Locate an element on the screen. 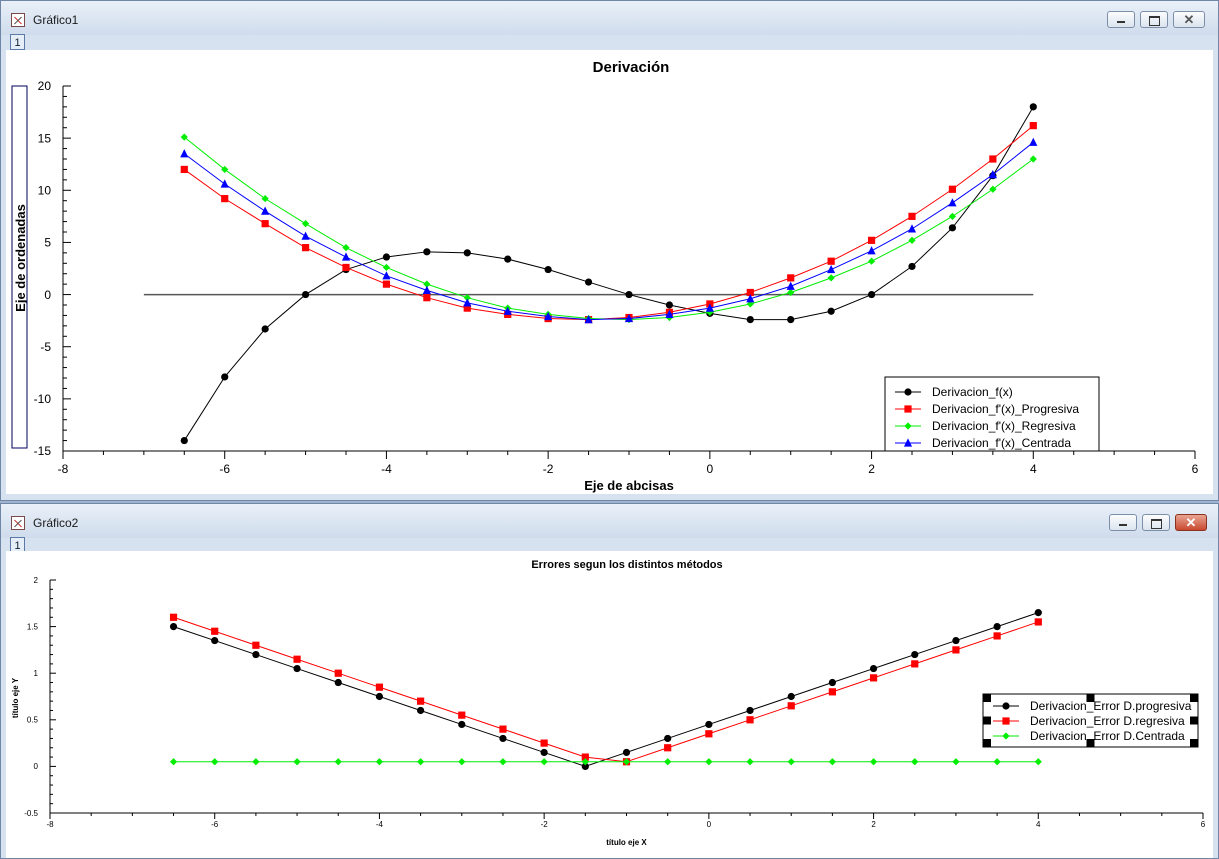  chart-title: Errores segun los distintos métodos is located at coordinates (626, 565).